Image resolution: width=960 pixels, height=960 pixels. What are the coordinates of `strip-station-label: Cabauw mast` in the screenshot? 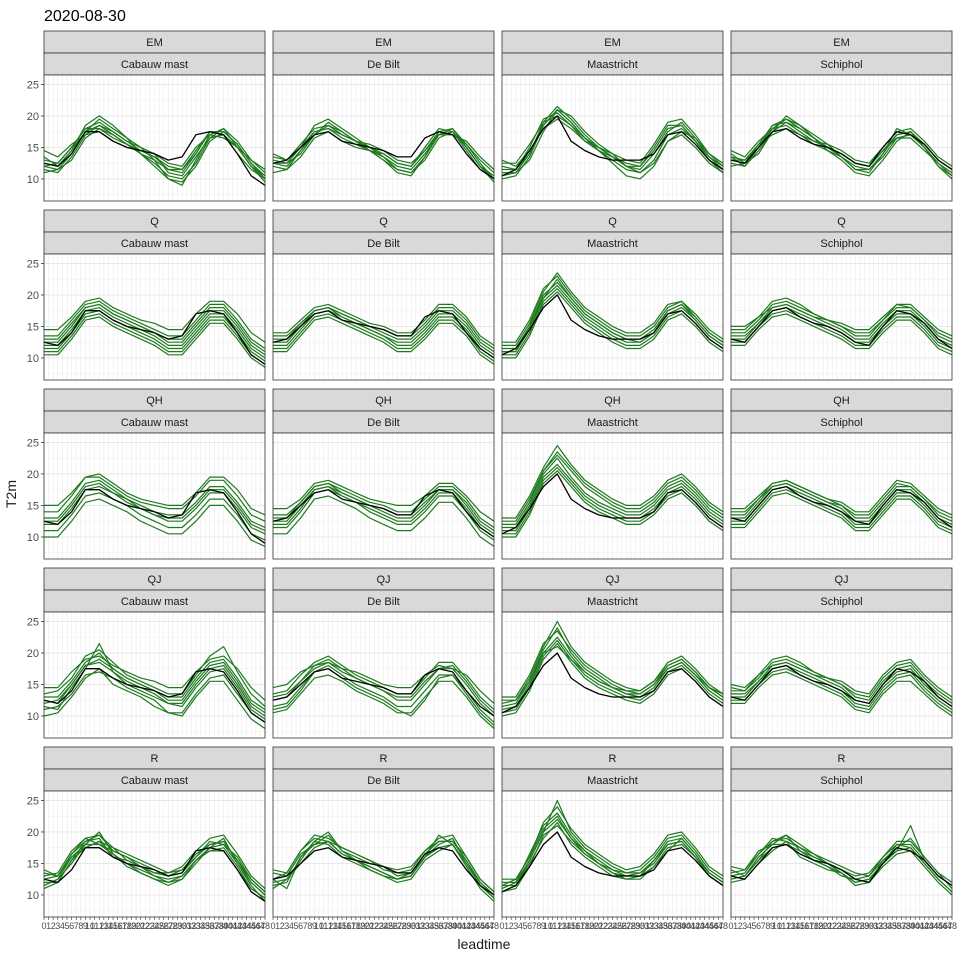 It's located at (154, 602).